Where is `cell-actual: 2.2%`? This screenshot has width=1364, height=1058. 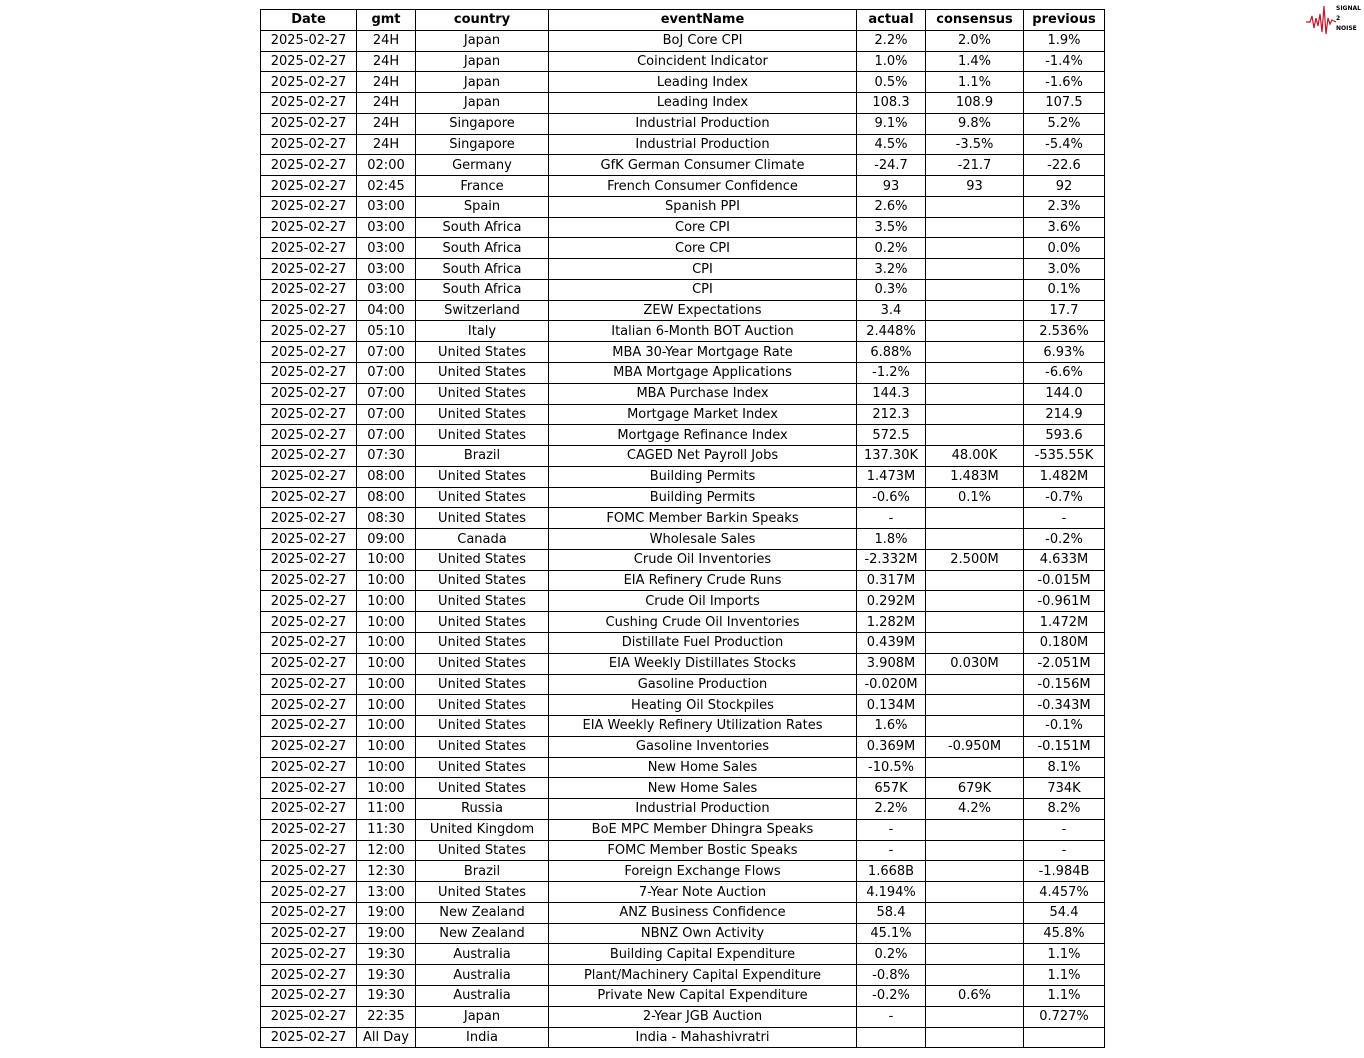
cell-actual: 2.2% is located at coordinates (891, 809).